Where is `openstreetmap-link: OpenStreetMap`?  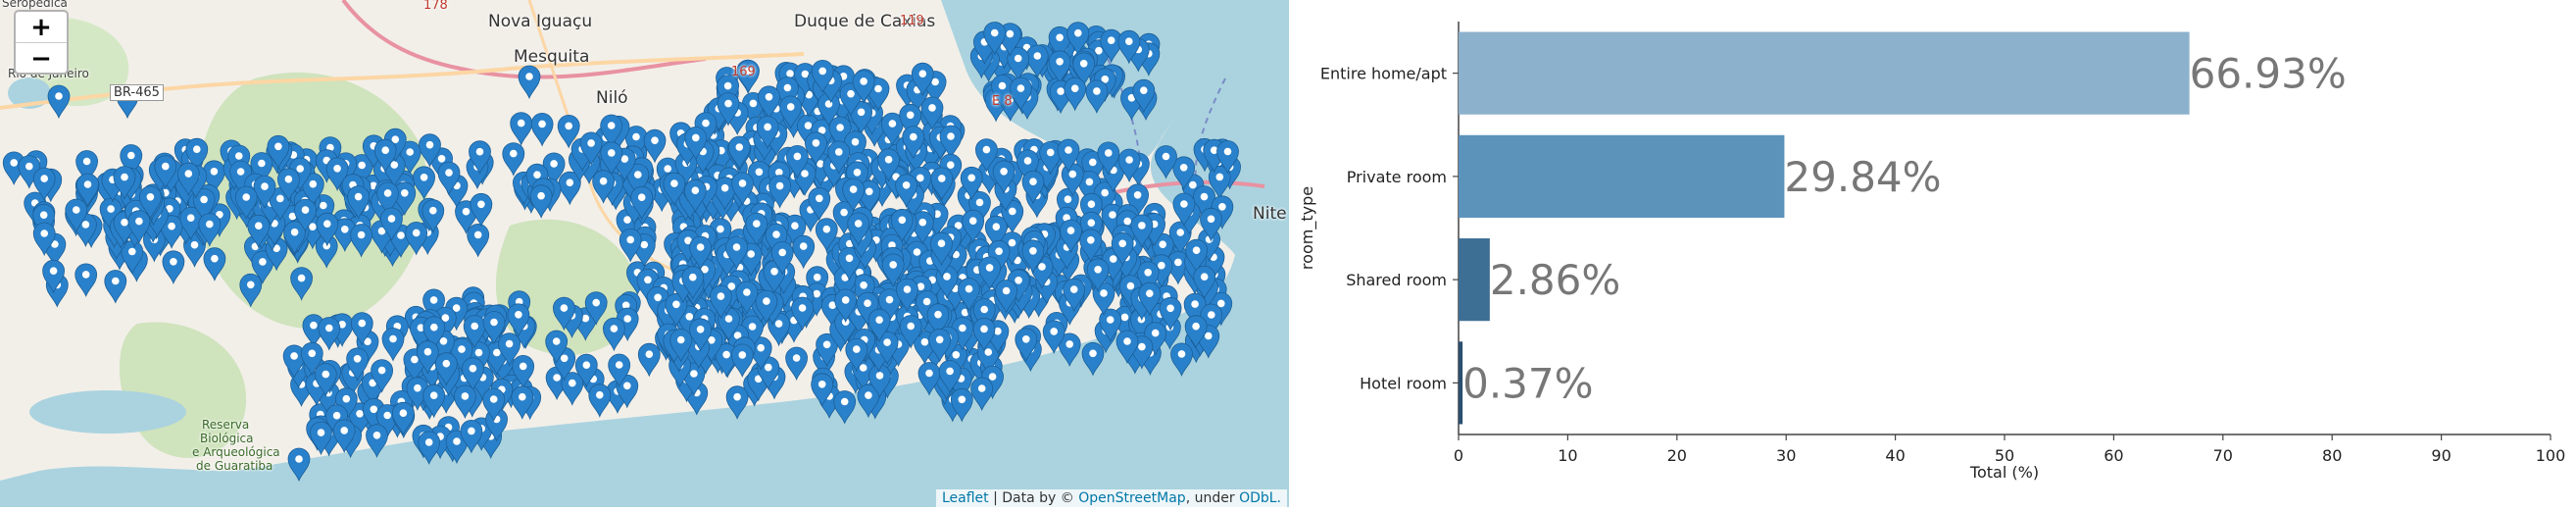
openstreetmap-link: OpenStreetMap is located at coordinates (1132, 498).